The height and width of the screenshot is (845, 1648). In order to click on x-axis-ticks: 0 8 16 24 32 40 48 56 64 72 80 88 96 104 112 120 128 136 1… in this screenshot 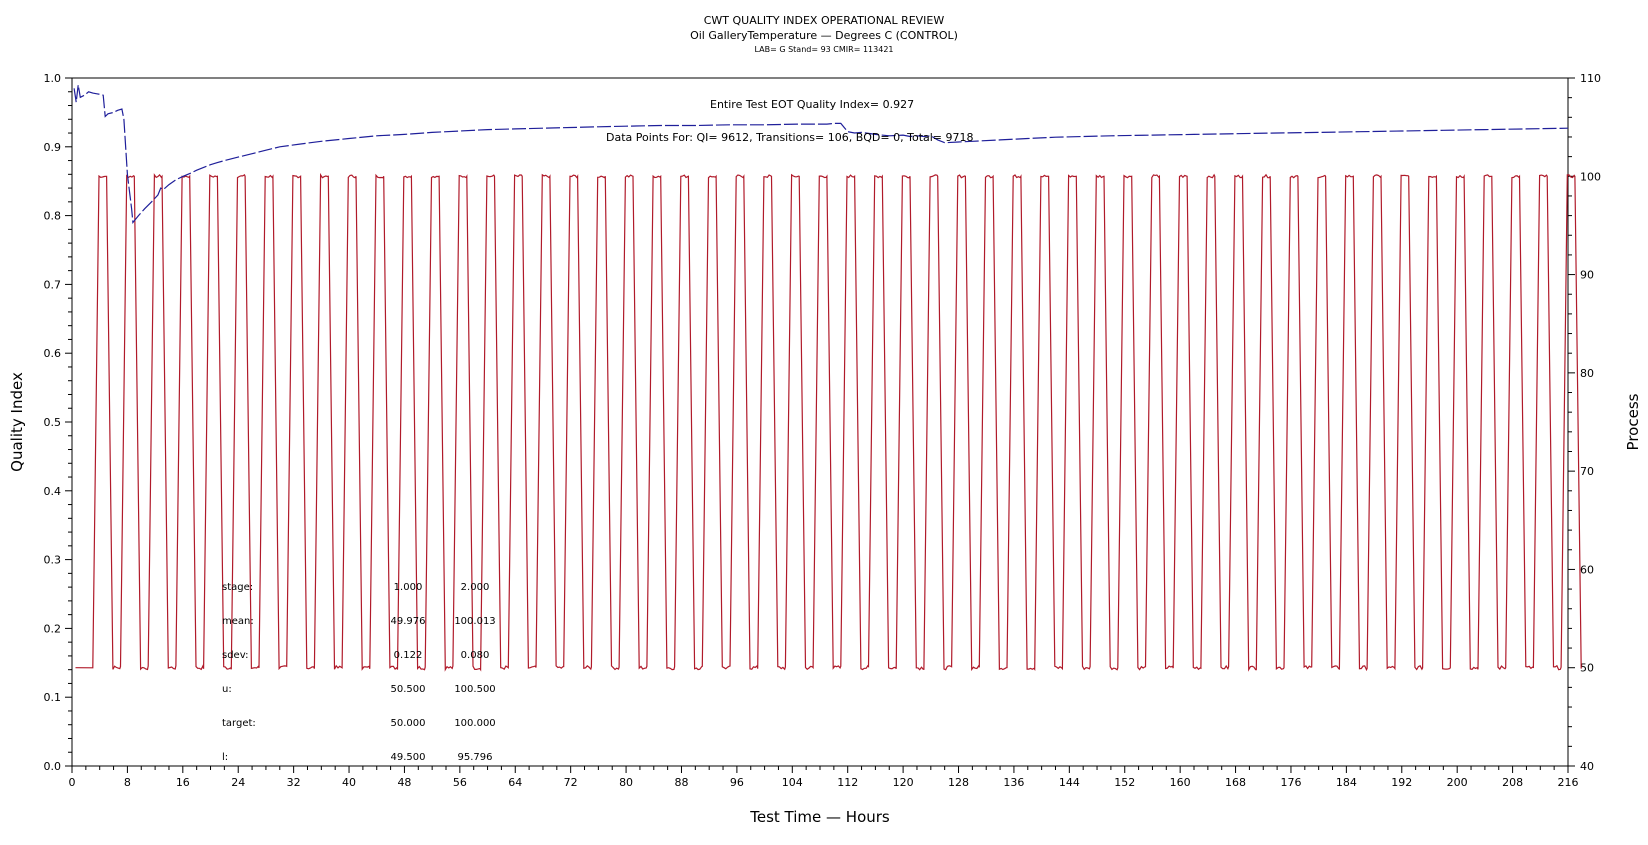, I will do `click(824, 777)`.